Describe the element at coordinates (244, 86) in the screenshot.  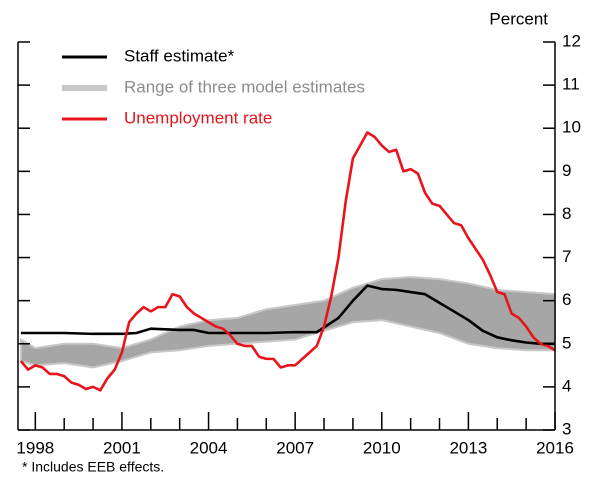
I see `legend-label: Range of three model estimates` at that location.